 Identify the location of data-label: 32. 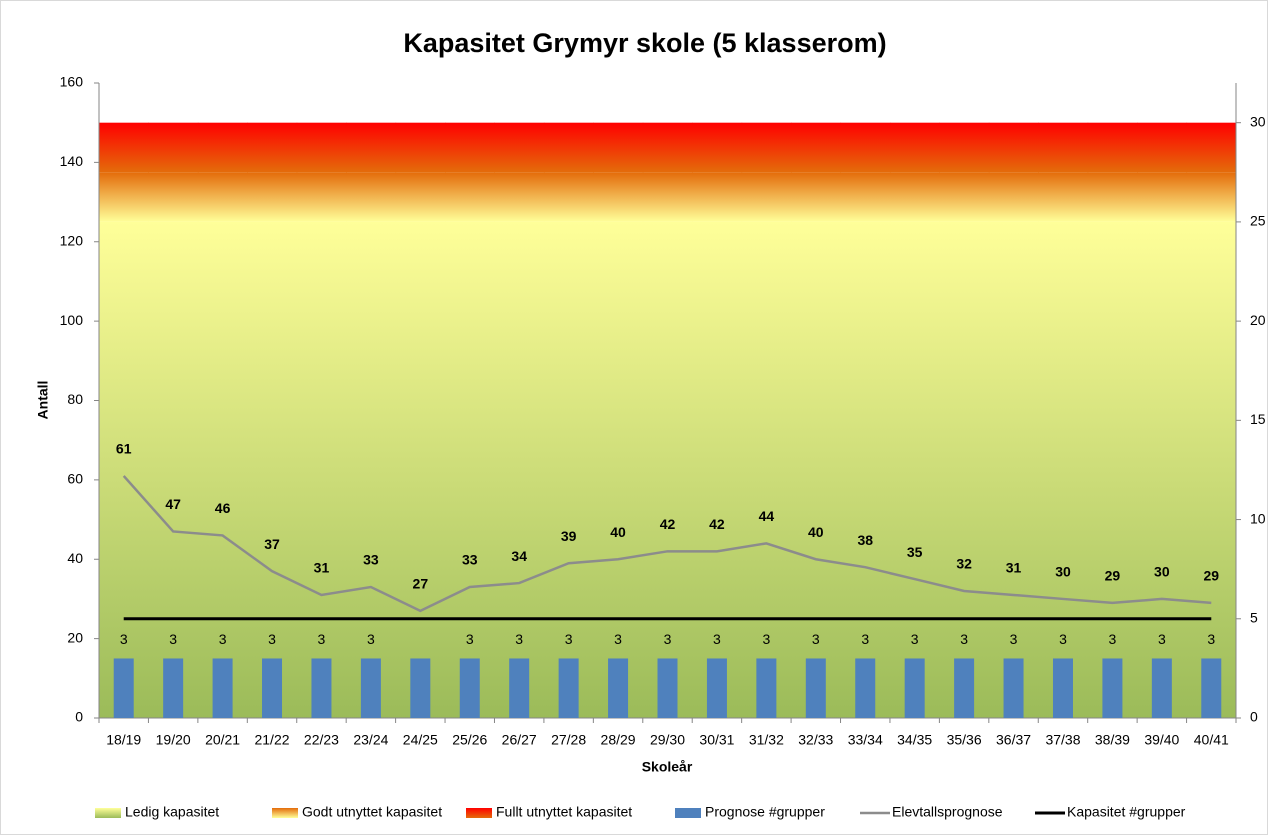
(964, 564).